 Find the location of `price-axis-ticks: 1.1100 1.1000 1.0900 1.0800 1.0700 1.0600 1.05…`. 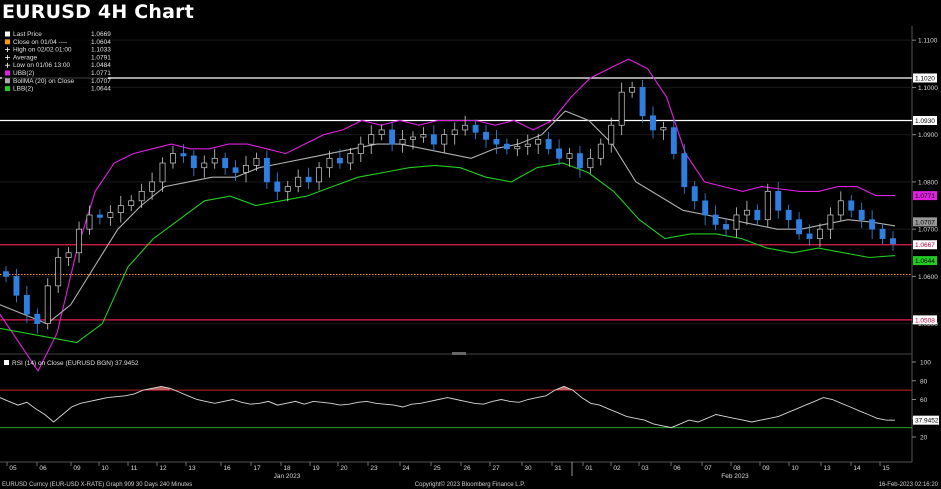

price-axis-ticks: 1.1100 1.1000 1.0900 1.0800 1.0700 1.0600 1.05… is located at coordinates (925, 183).